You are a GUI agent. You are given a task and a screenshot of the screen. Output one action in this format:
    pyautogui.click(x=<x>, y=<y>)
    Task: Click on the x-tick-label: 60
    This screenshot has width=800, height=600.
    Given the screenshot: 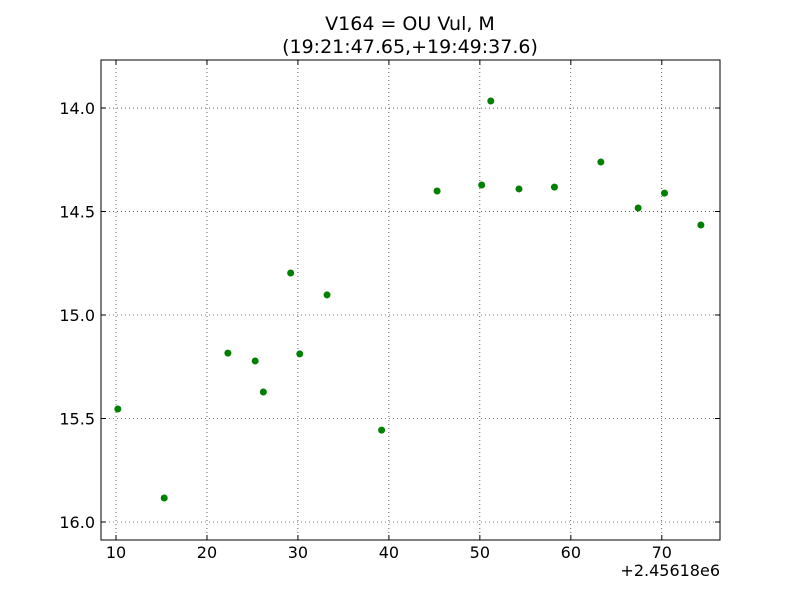 What is the action you would take?
    pyautogui.click(x=571, y=552)
    